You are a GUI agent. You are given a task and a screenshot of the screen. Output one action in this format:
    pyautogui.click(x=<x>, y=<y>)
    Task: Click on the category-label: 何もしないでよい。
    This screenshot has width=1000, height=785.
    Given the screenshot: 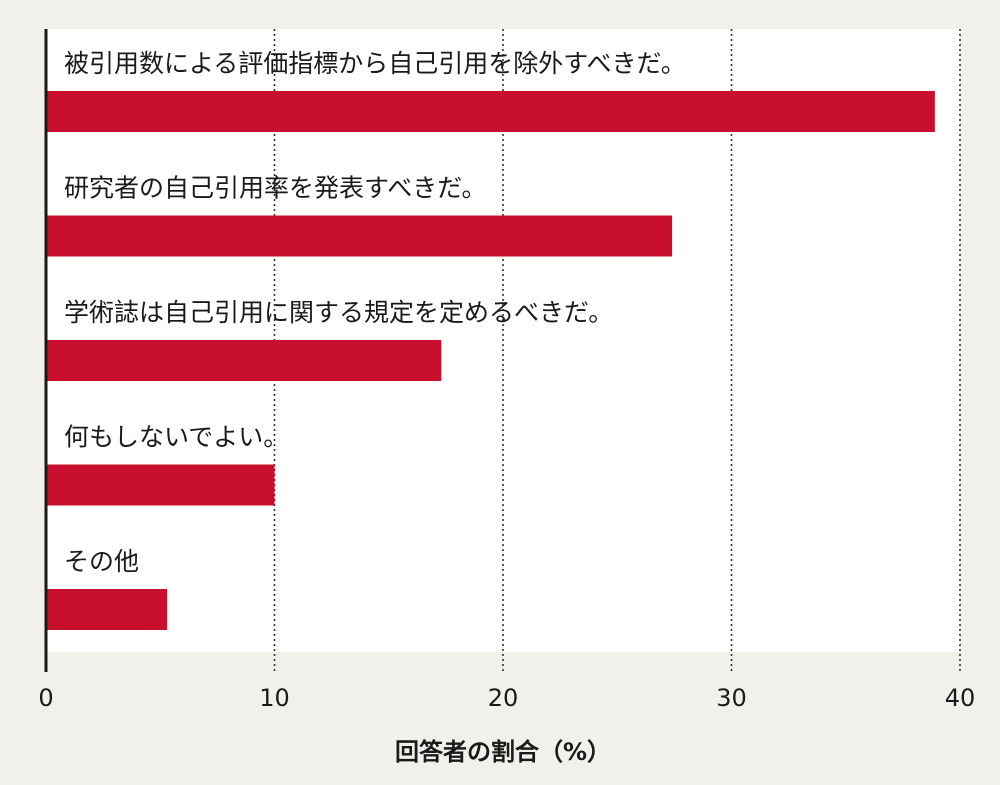 What is the action you would take?
    pyautogui.click(x=176, y=437)
    